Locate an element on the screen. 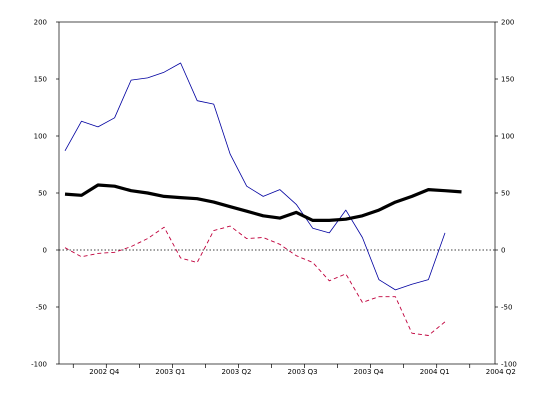 The height and width of the screenshot is (400, 550). y-tick-label-right: 200 is located at coordinates (507, 23).